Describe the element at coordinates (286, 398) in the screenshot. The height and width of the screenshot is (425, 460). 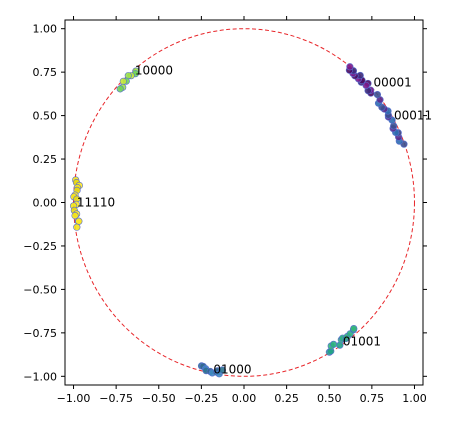
I see `x-tick-label: 0.25` at that location.